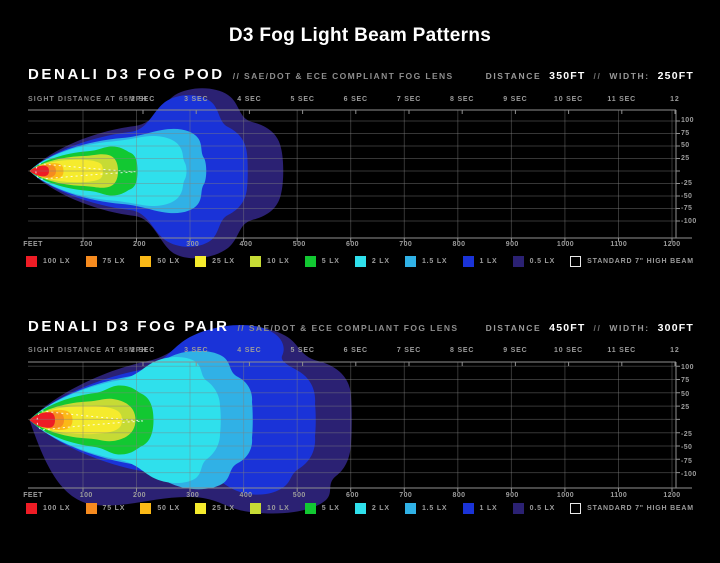 The height and width of the screenshot is (563, 720). Describe the element at coordinates (687, 120) in the screenshot. I see `right-axis-tick-label: 100` at that location.